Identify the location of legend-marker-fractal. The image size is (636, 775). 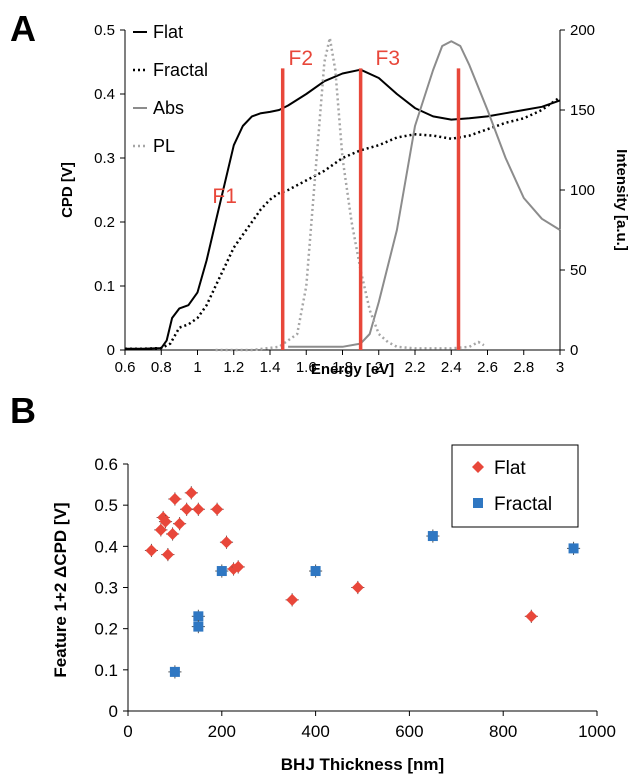
(478, 503).